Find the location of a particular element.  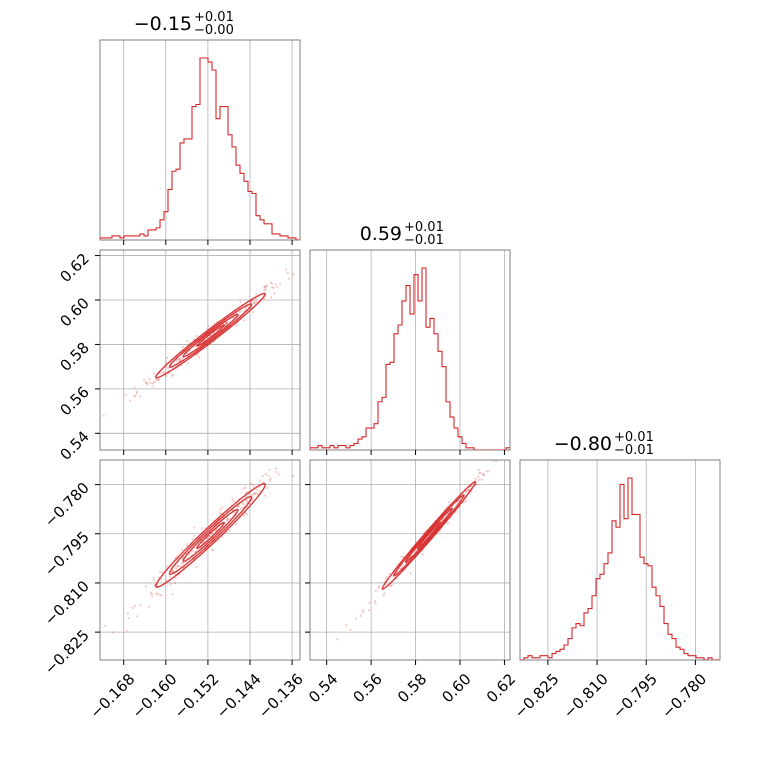

sample-points is located at coordinates (198, 342).